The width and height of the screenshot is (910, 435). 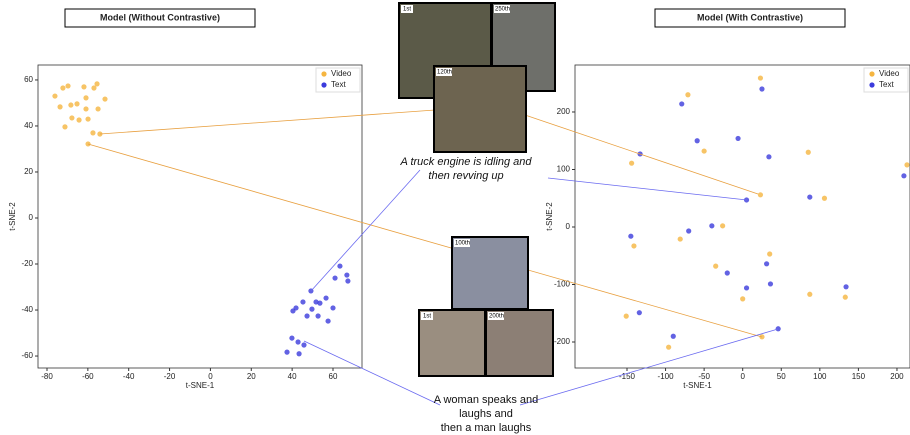 What do you see at coordinates (562, 341) in the screenshot?
I see `y-tick-label: -200` at bounding box center [562, 341].